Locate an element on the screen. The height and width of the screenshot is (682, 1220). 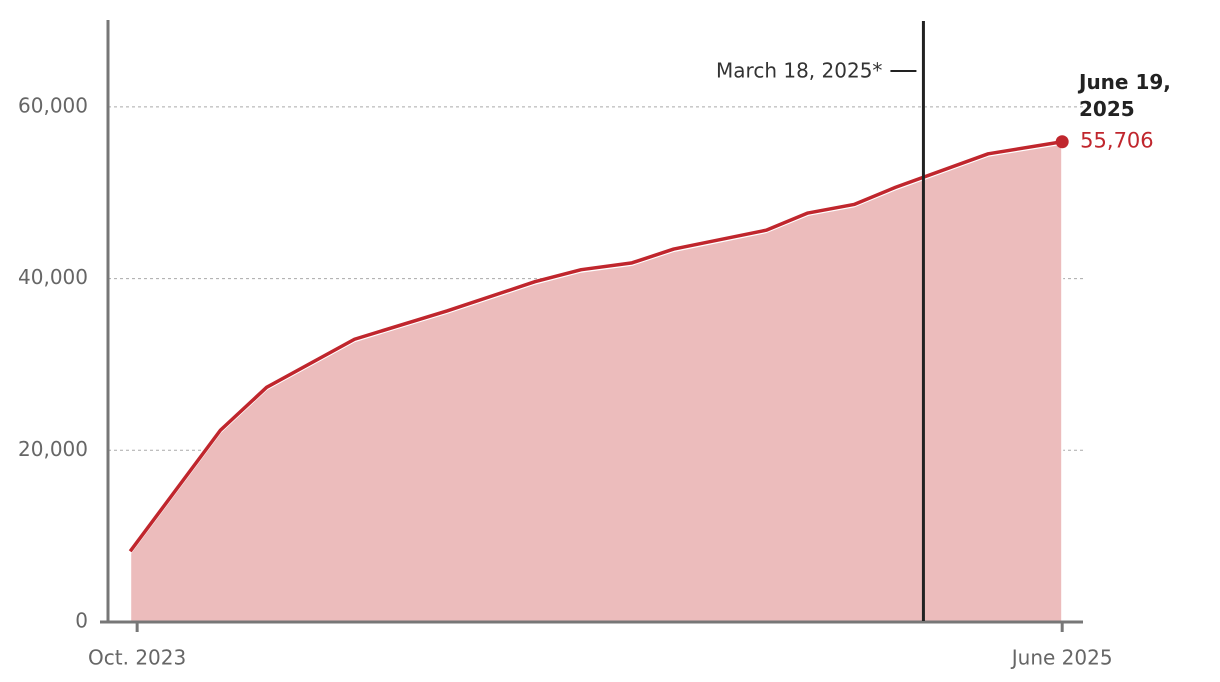
x-tick-label: Oct. 2023 is located at coordinates (137, 658).